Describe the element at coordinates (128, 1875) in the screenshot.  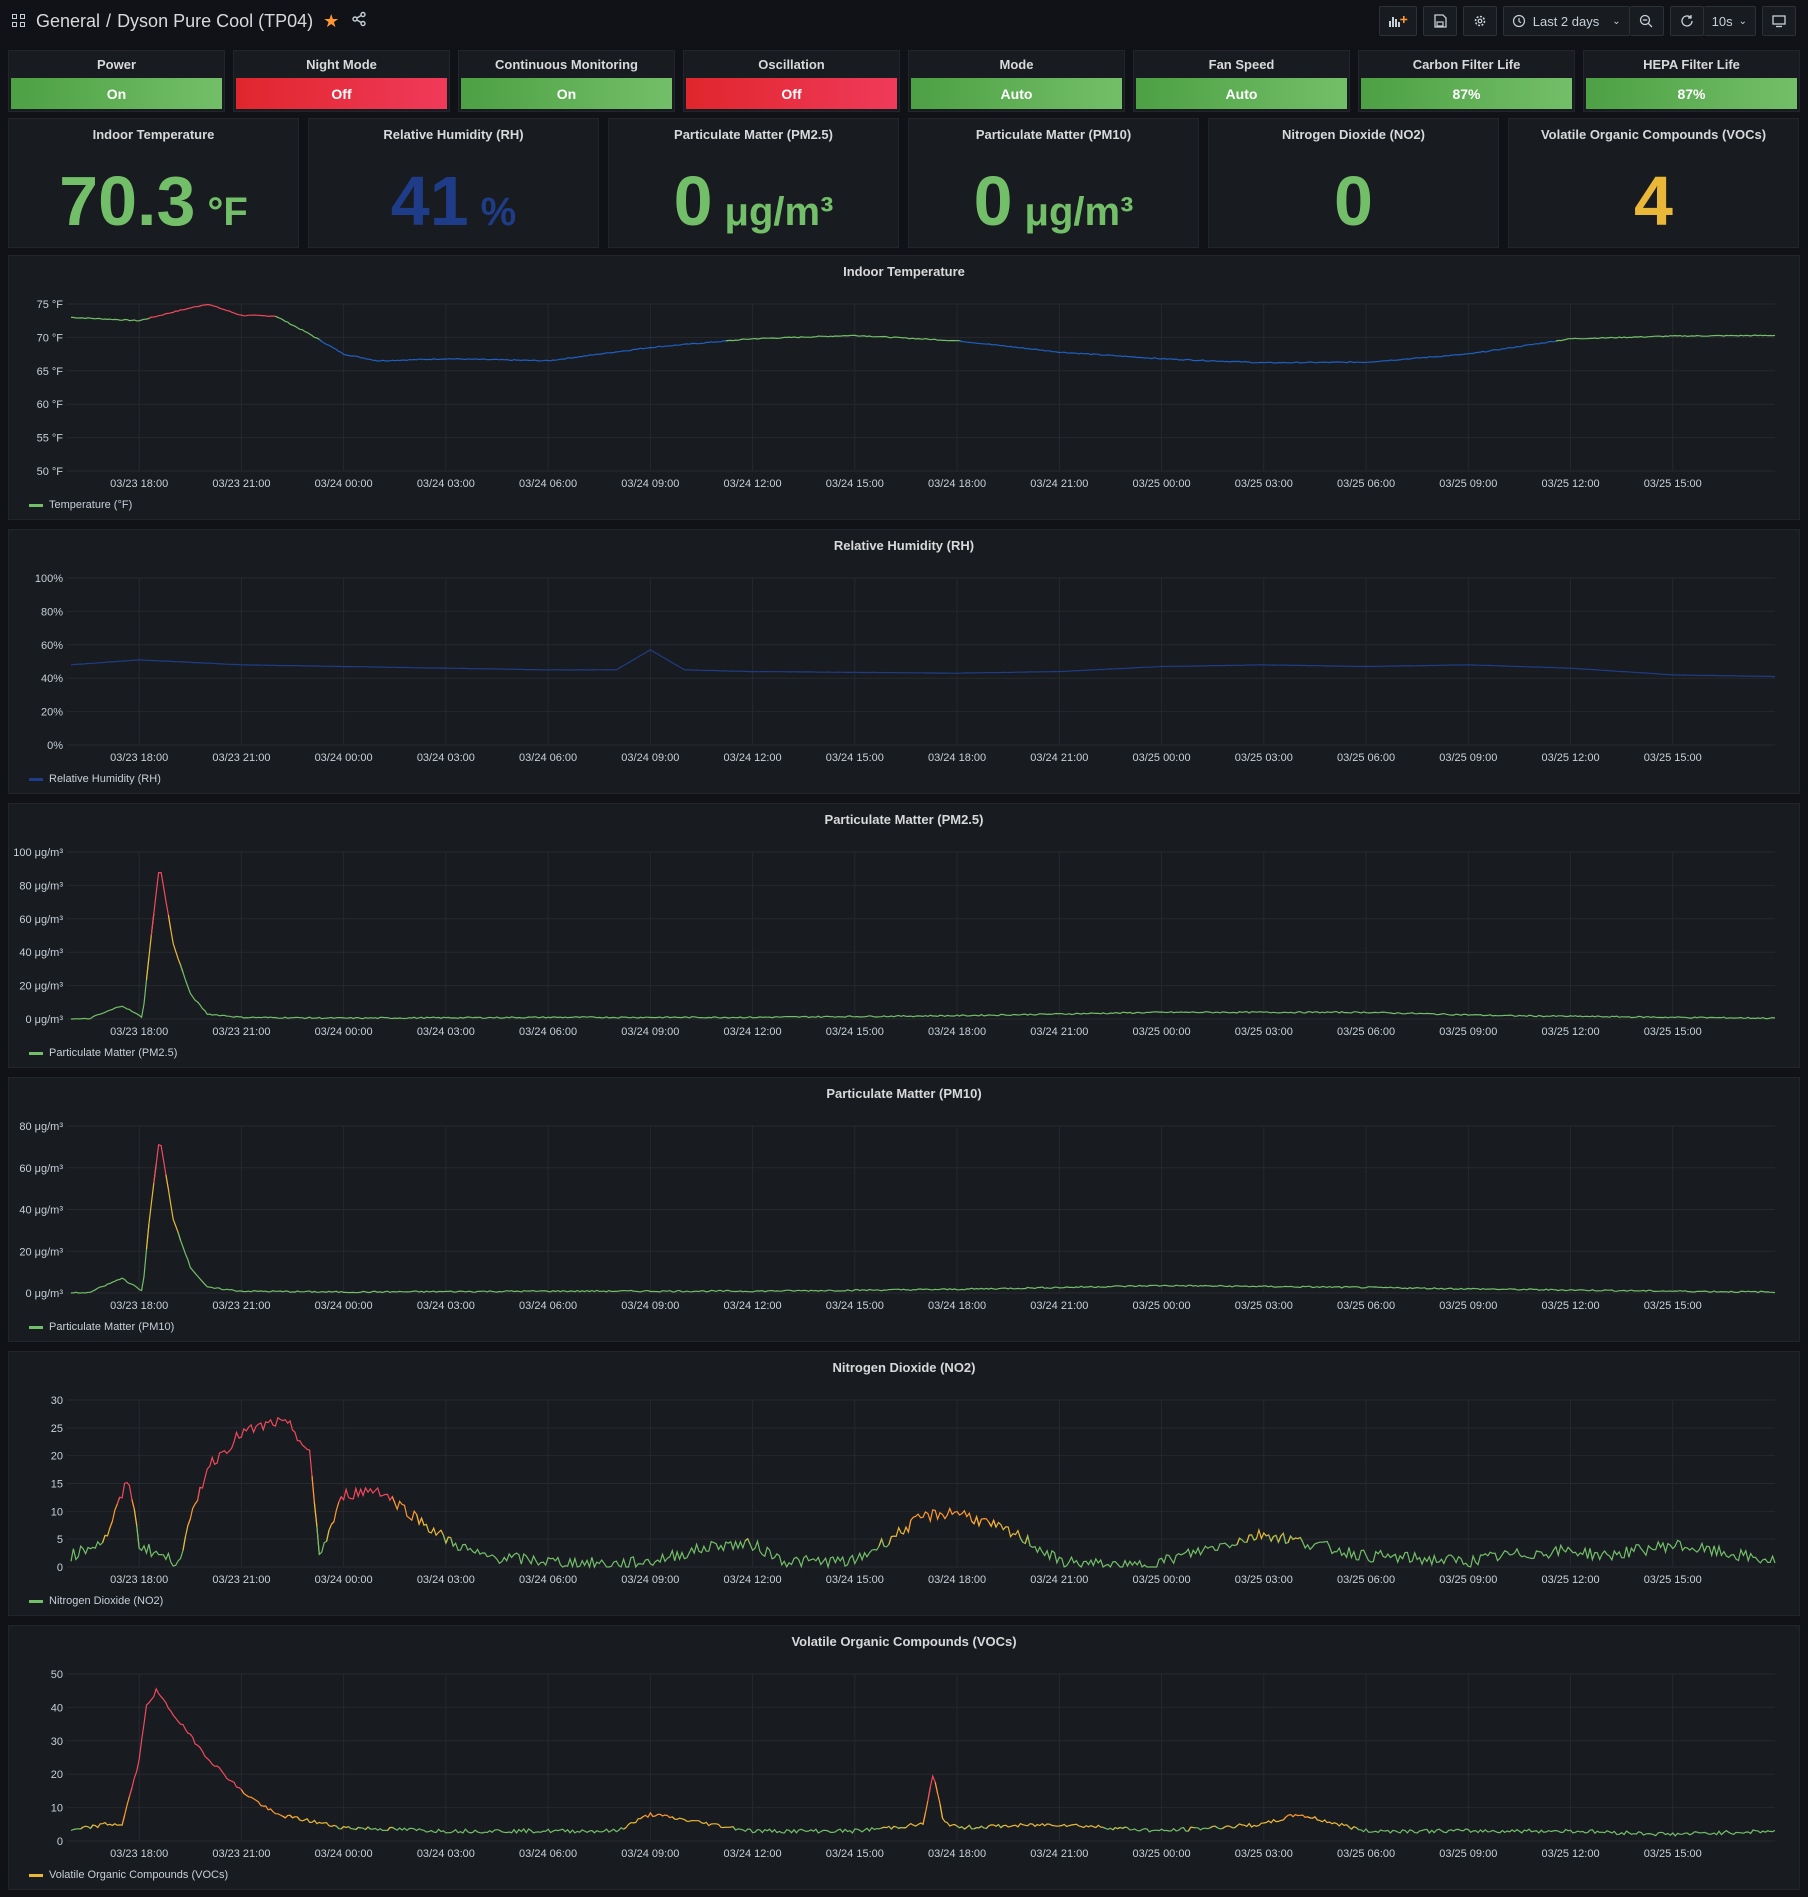
I see `legend: Volatile Organic Compounds (VOCs)` at that location.